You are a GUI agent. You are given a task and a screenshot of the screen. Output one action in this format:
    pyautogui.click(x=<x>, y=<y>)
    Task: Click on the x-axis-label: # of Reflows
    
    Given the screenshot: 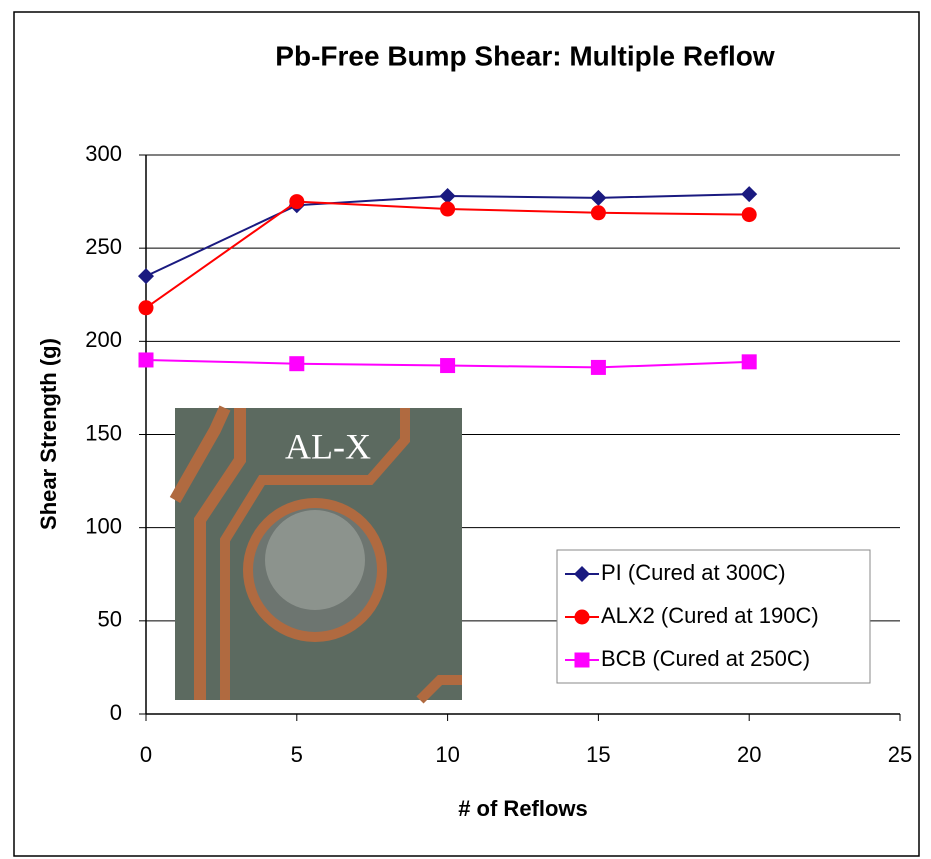 What is the action you would take?
    pyautogui.click(x=523, y=808)
    